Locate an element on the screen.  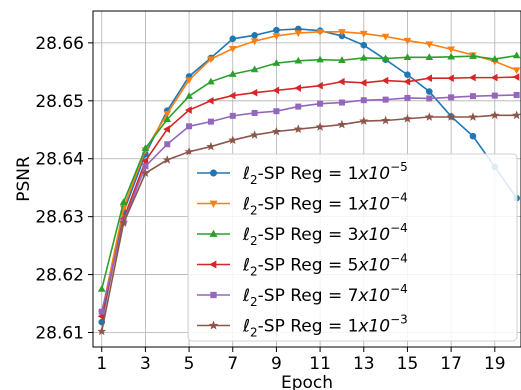
legend-label-part: x10 is located at coordinates (373, 205).